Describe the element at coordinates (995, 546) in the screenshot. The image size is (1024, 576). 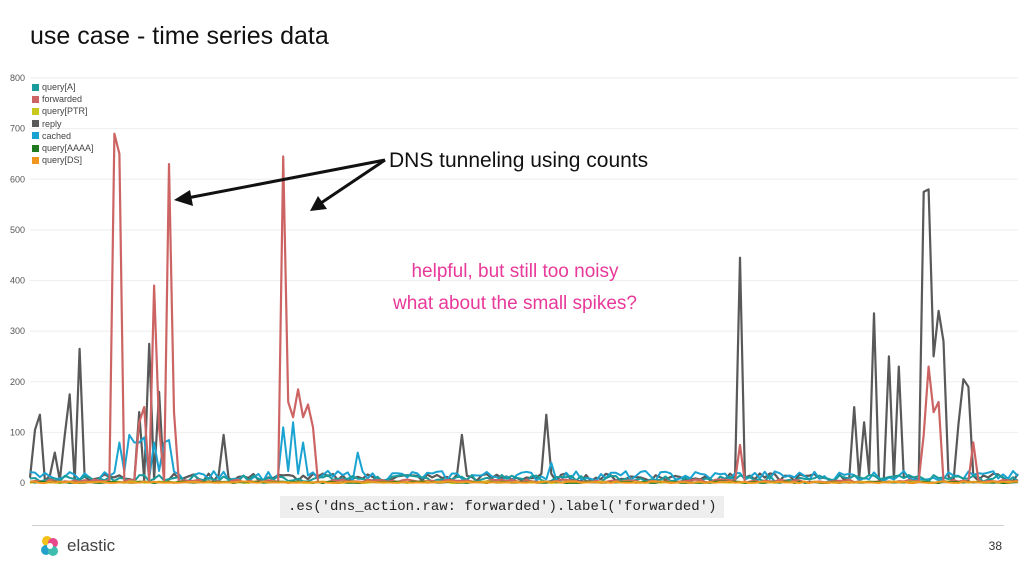
I see `page-number: 38` at that location.